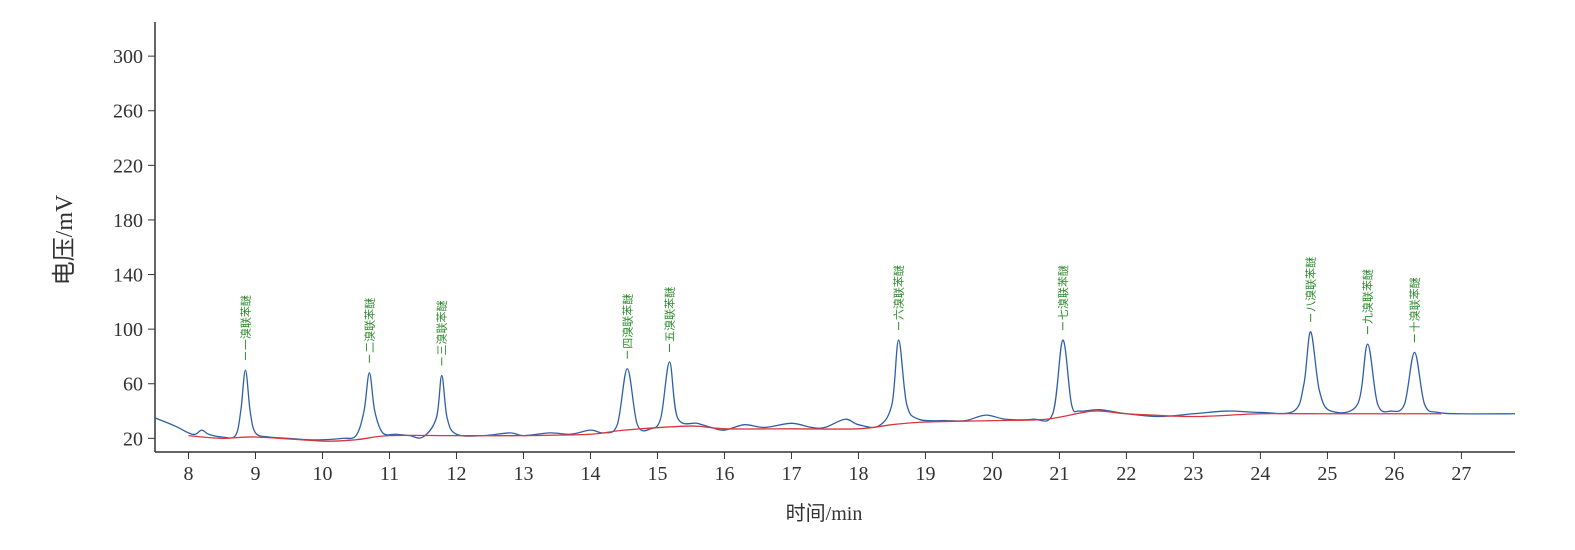 This screenshot has height=550, width=1575. What do you see at coordinates (128, 57) in the screenshot?
I see `y-tick-label: 300` at bounding box center [128, 57].